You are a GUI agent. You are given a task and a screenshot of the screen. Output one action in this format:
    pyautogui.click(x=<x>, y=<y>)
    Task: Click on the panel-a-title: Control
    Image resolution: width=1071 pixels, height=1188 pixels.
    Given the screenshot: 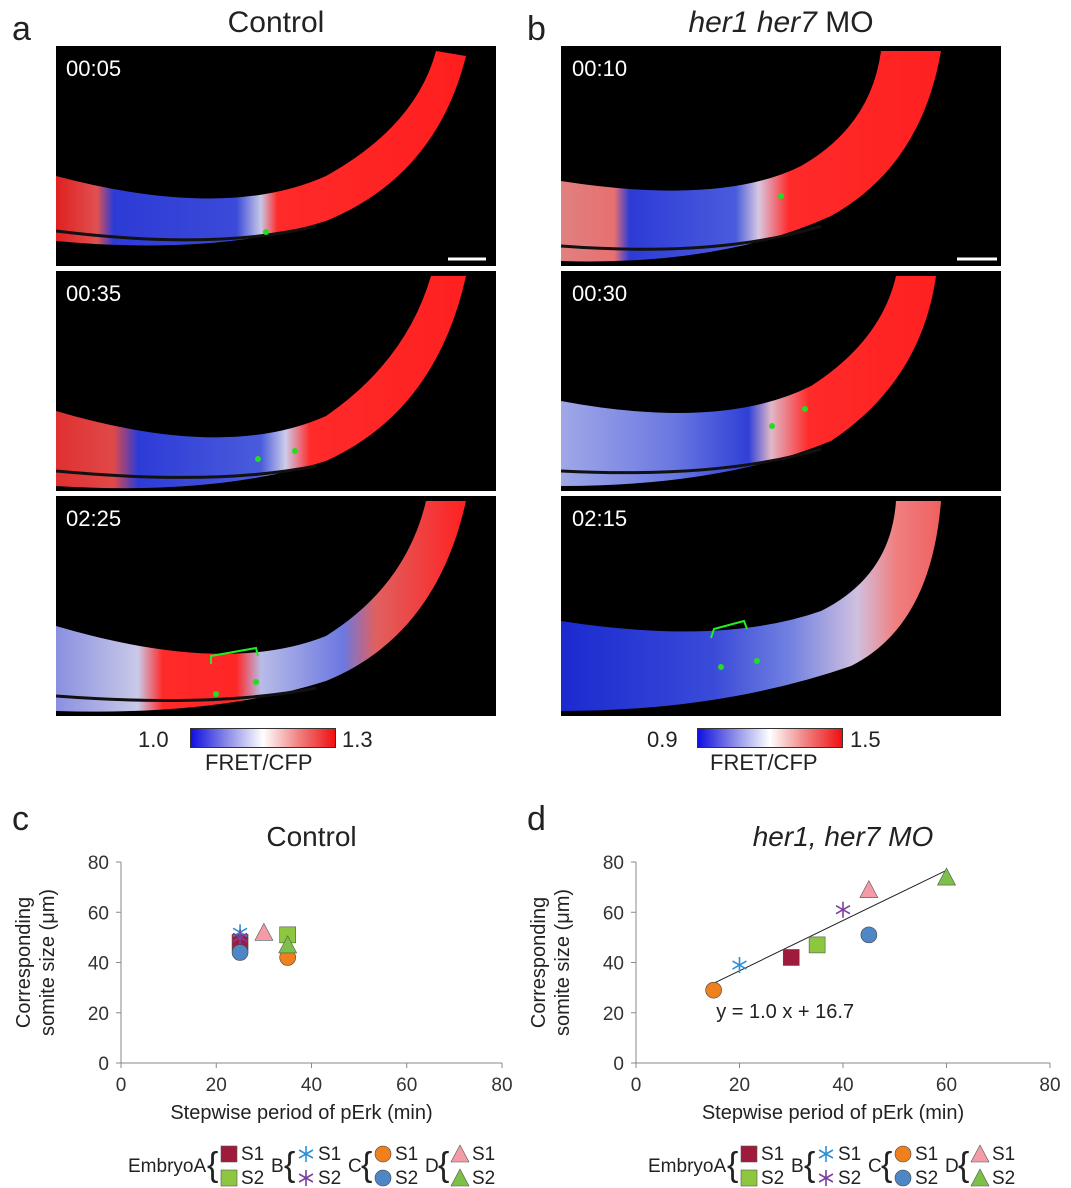 What is the action you would take?
    pyautogui.click(x=276, y=22)
    